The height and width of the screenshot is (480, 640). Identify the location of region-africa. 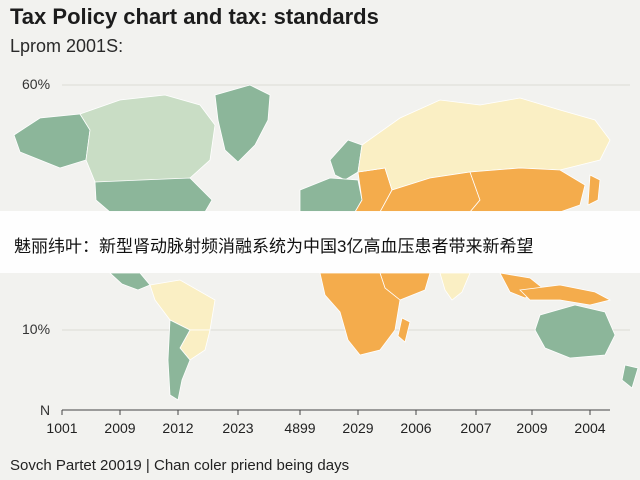
(360, 314).